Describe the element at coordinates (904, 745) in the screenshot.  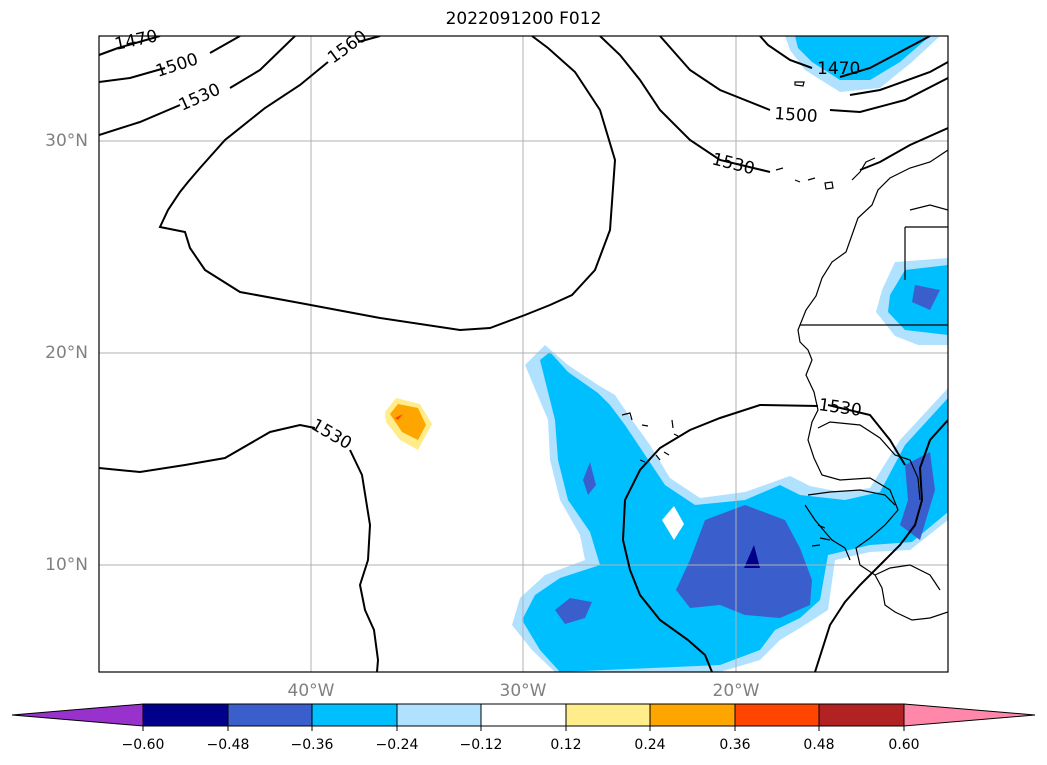
I see `colorbar-tick-label: 0.60` at that location.